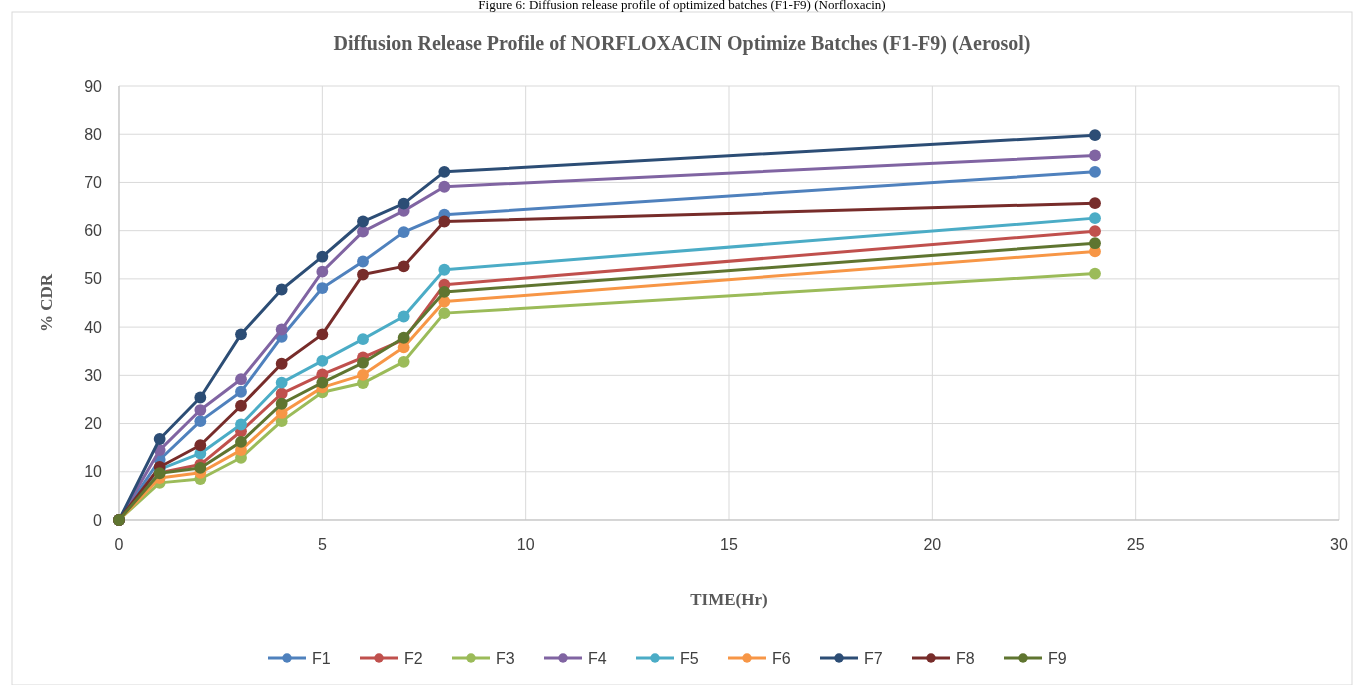  I want to click on y-tick-label: 10, so click(93, 472).